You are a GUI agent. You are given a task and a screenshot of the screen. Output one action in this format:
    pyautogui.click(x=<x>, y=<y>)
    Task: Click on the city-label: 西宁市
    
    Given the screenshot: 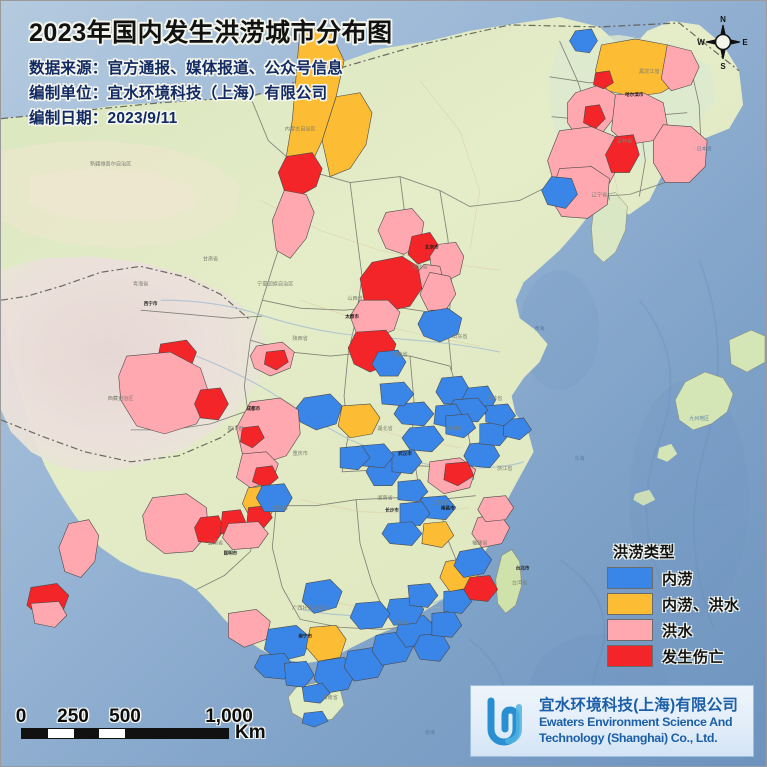 What is the action you would take?
    pyautogui.click(x=151, y=303)
    